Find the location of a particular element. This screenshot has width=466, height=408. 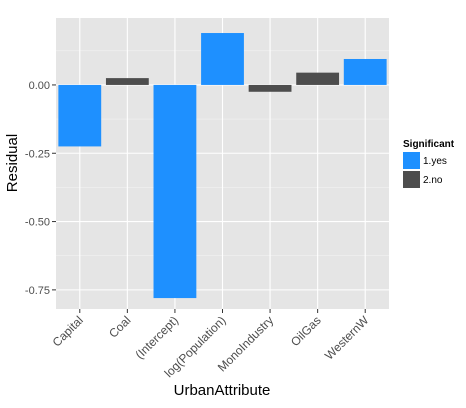

y-axis-ticks: 0.00 -0.25 -0.50 -0.75 is located at coordinates (40, 188).